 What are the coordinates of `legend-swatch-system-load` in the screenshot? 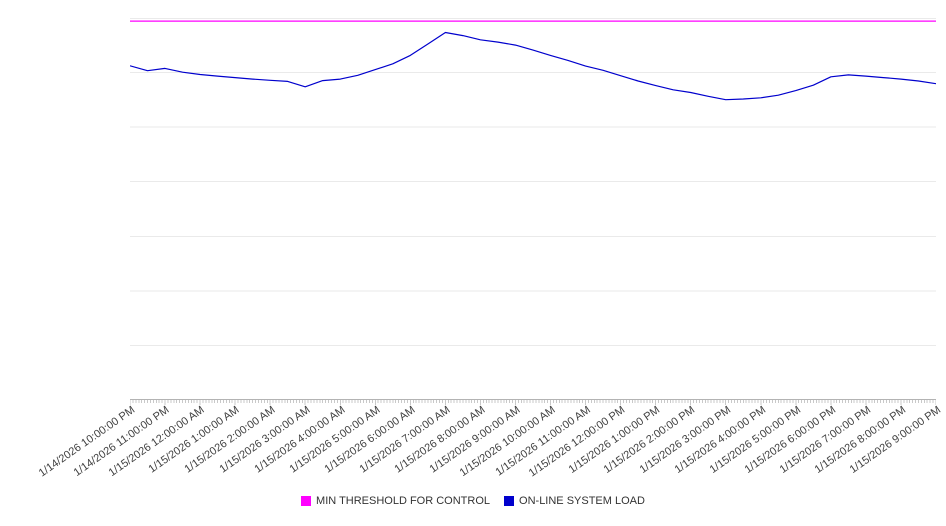 It's located at (509, 501).